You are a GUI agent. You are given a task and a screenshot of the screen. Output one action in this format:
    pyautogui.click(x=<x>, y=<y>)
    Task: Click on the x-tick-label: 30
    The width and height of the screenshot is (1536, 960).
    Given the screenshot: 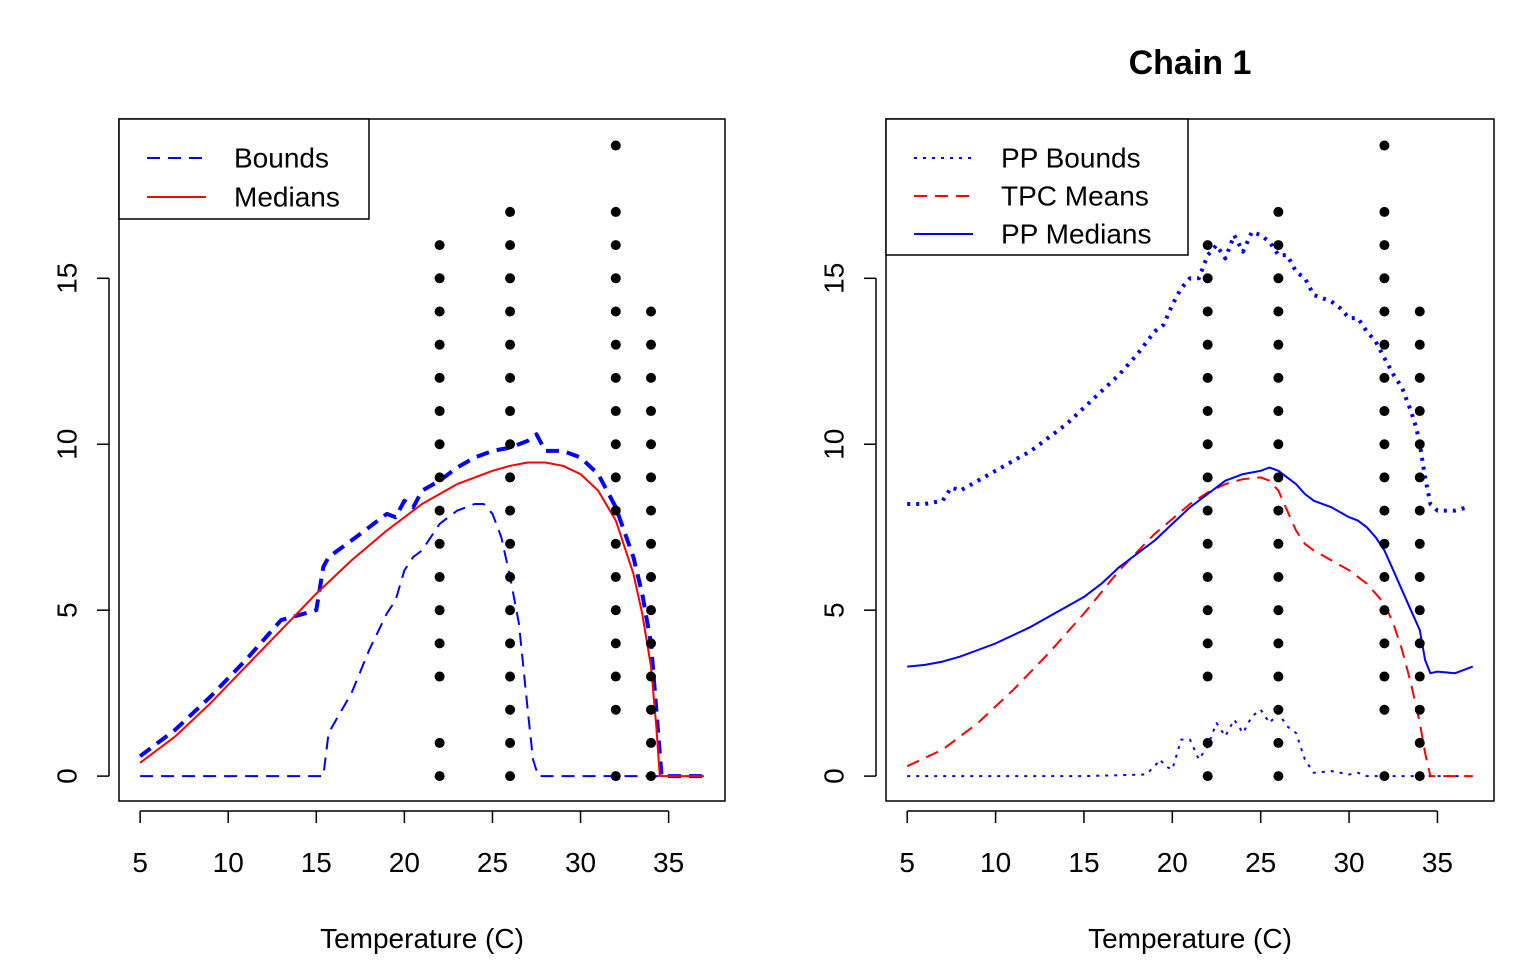 What is the action you would take?
    pyautogui.click(x=1348, y=862)
    